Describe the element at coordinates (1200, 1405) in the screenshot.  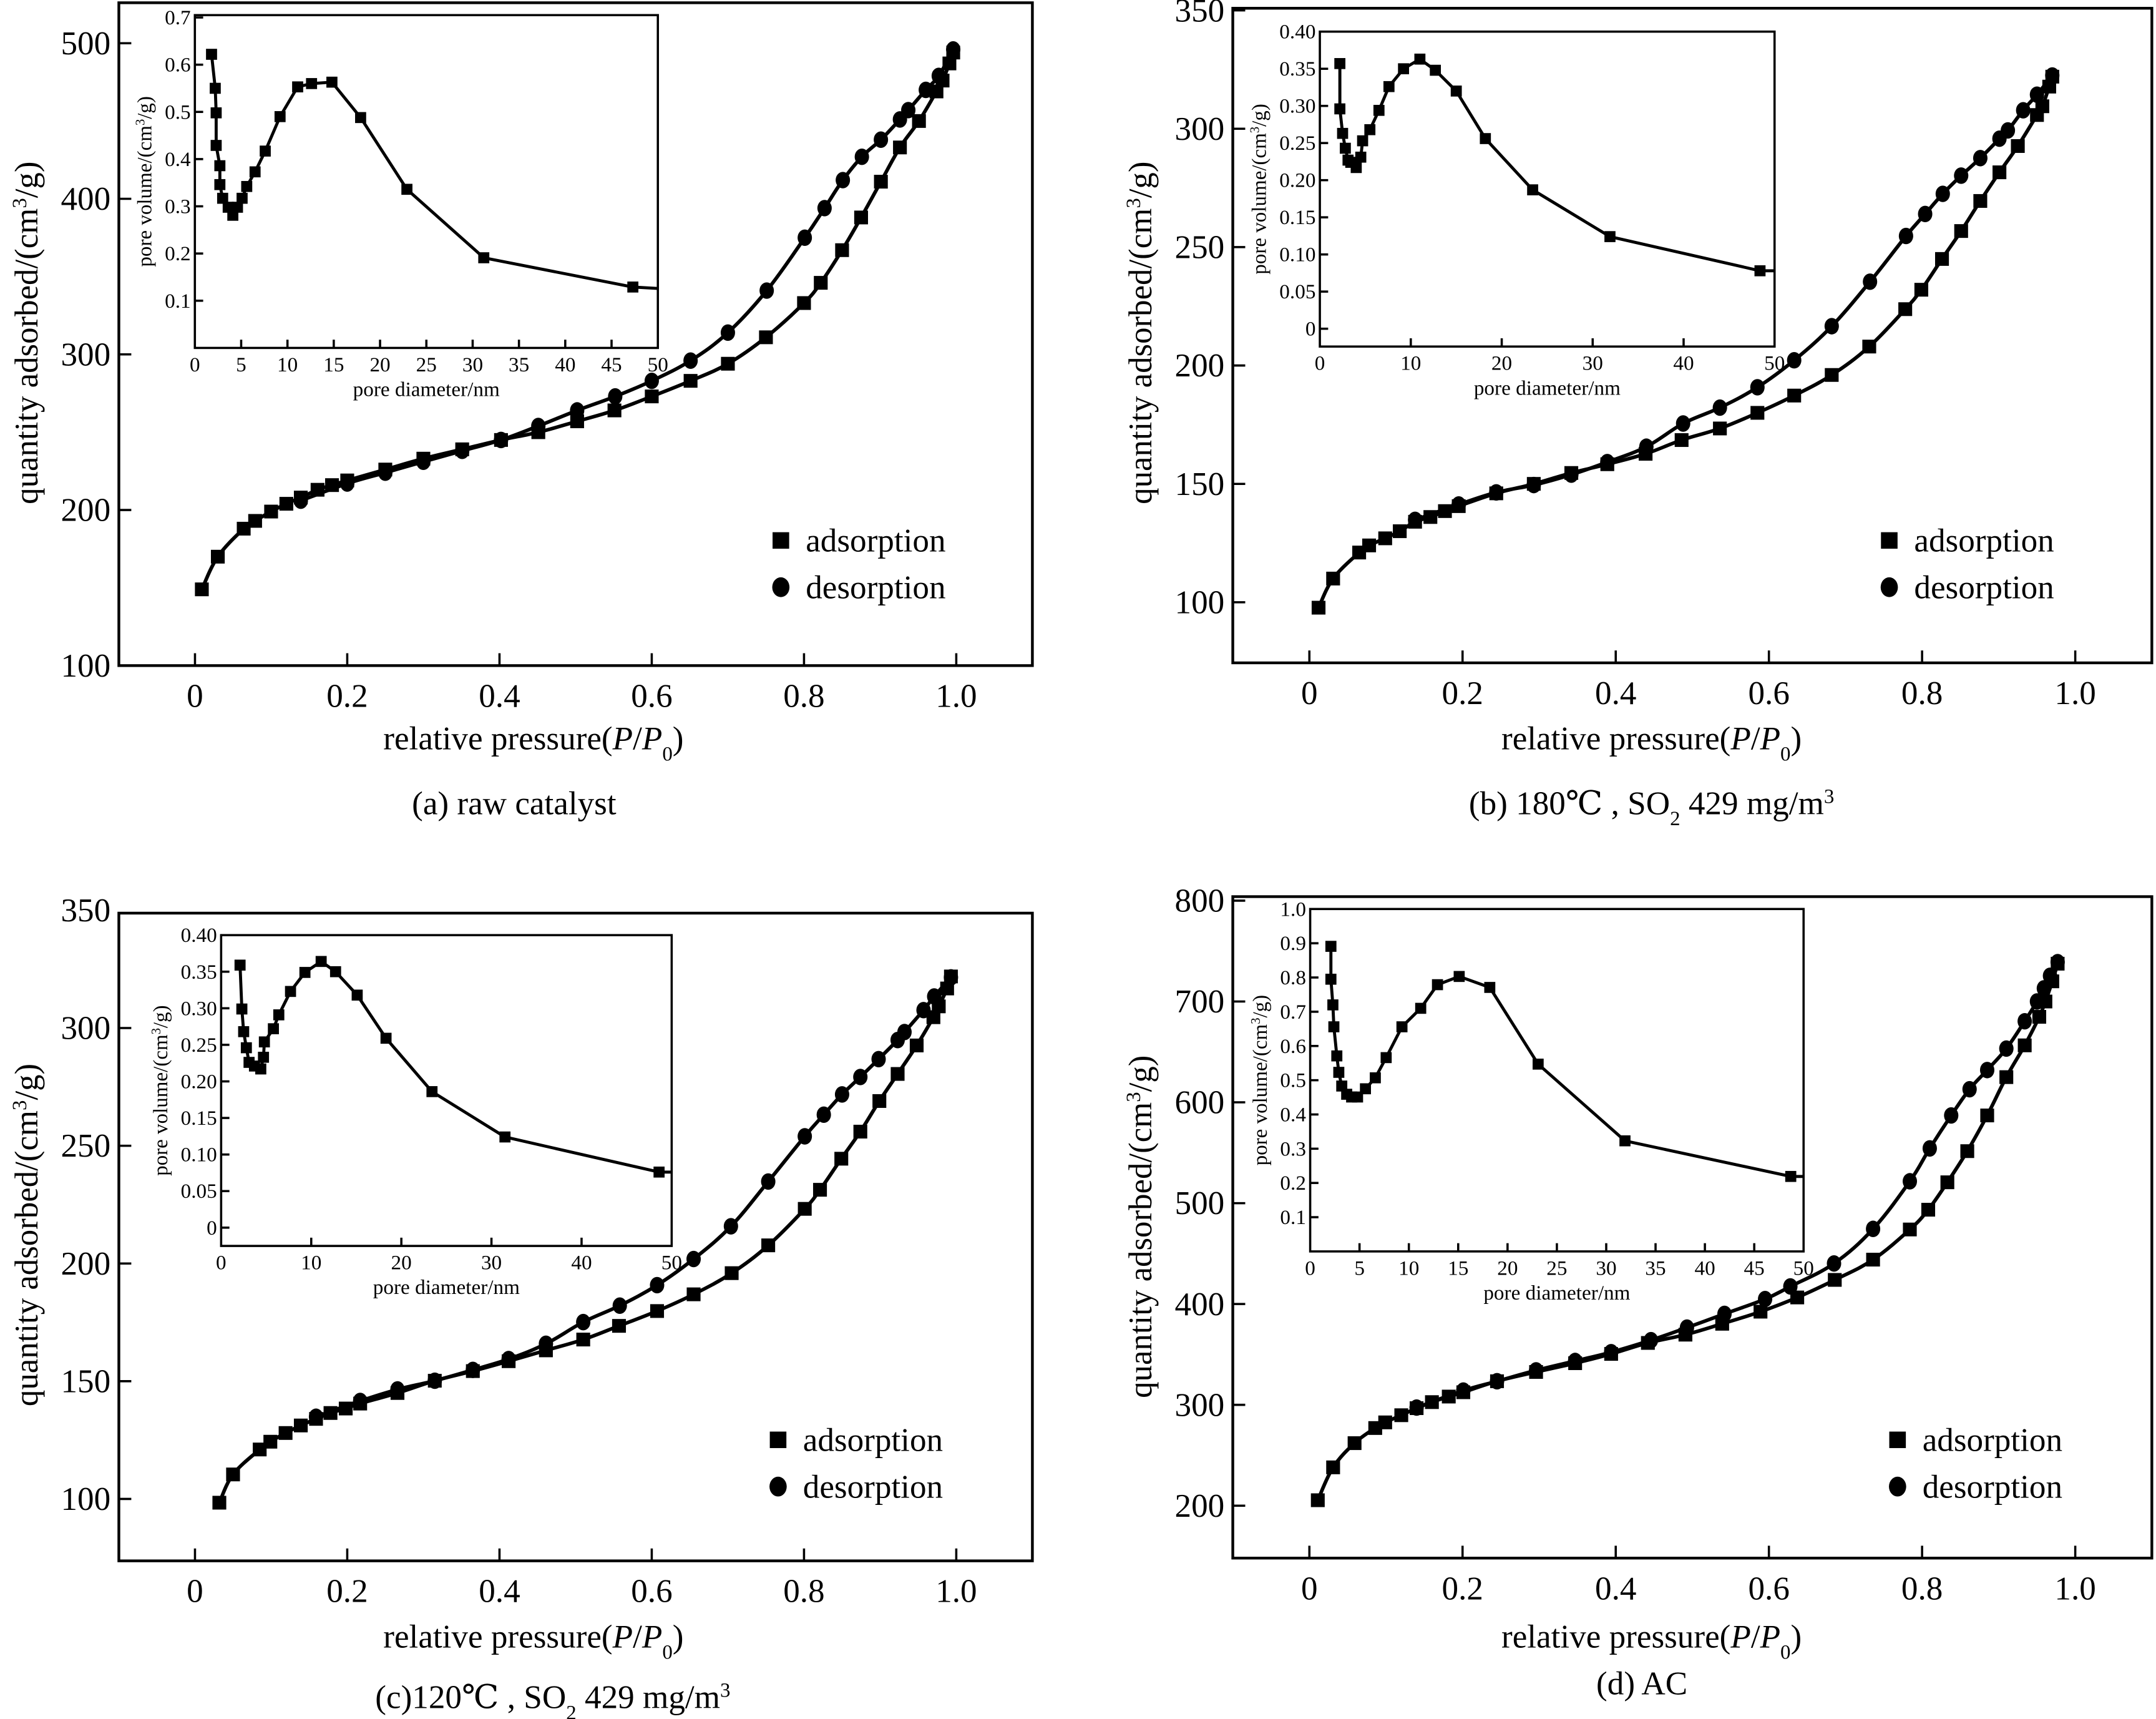
I see `y-tick-label: 300` at that location.